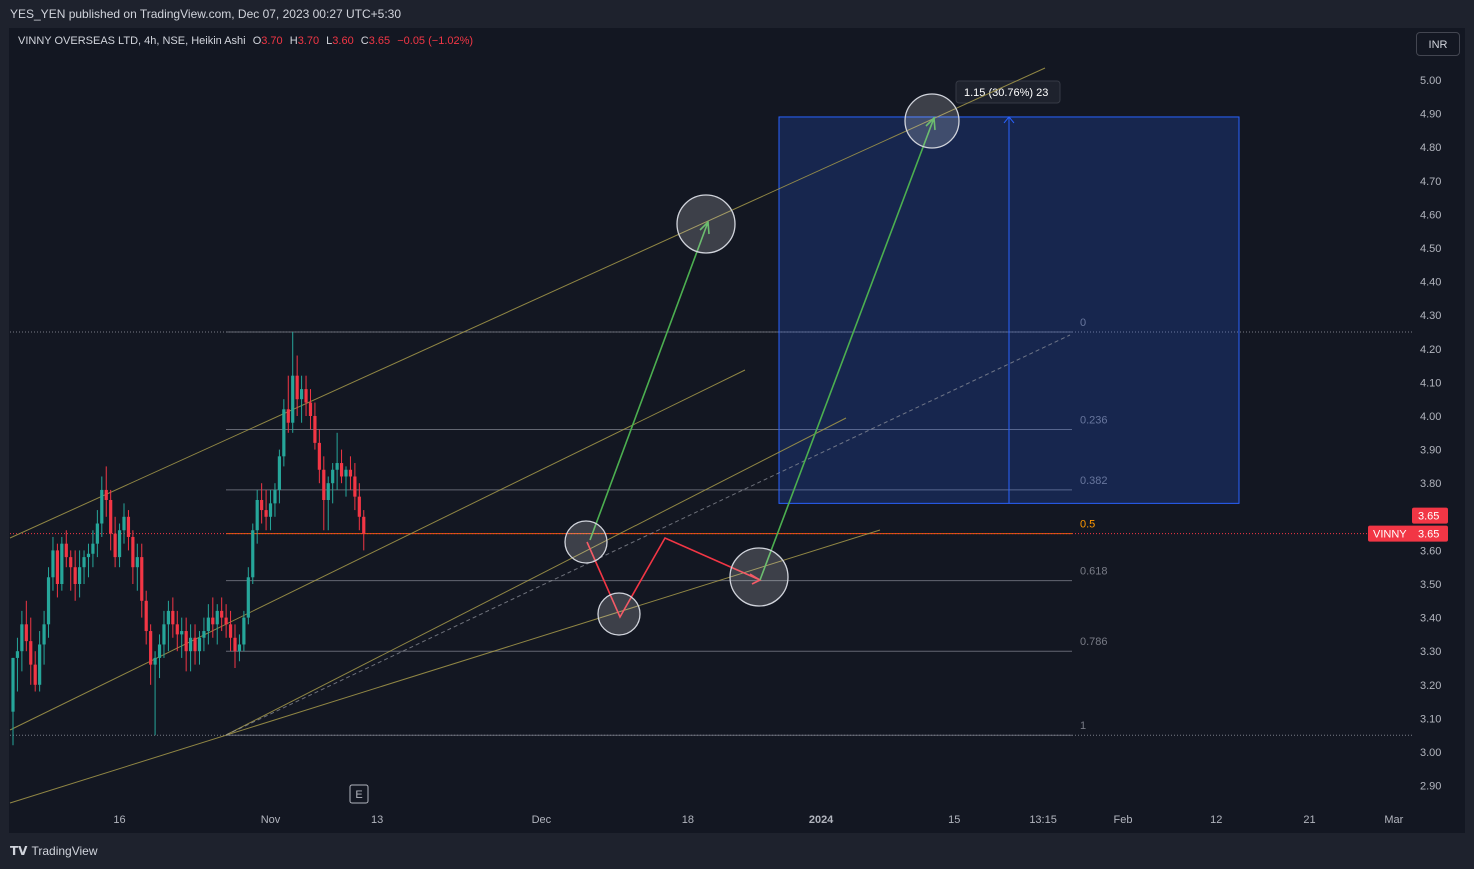 Image resolution: width=1474 pixels, height=869 pixels. What do you see at coordinates (1430, 383) in the screenshot?
I see `price-tick-9: 4.10` at bounding box center [1430, 383].